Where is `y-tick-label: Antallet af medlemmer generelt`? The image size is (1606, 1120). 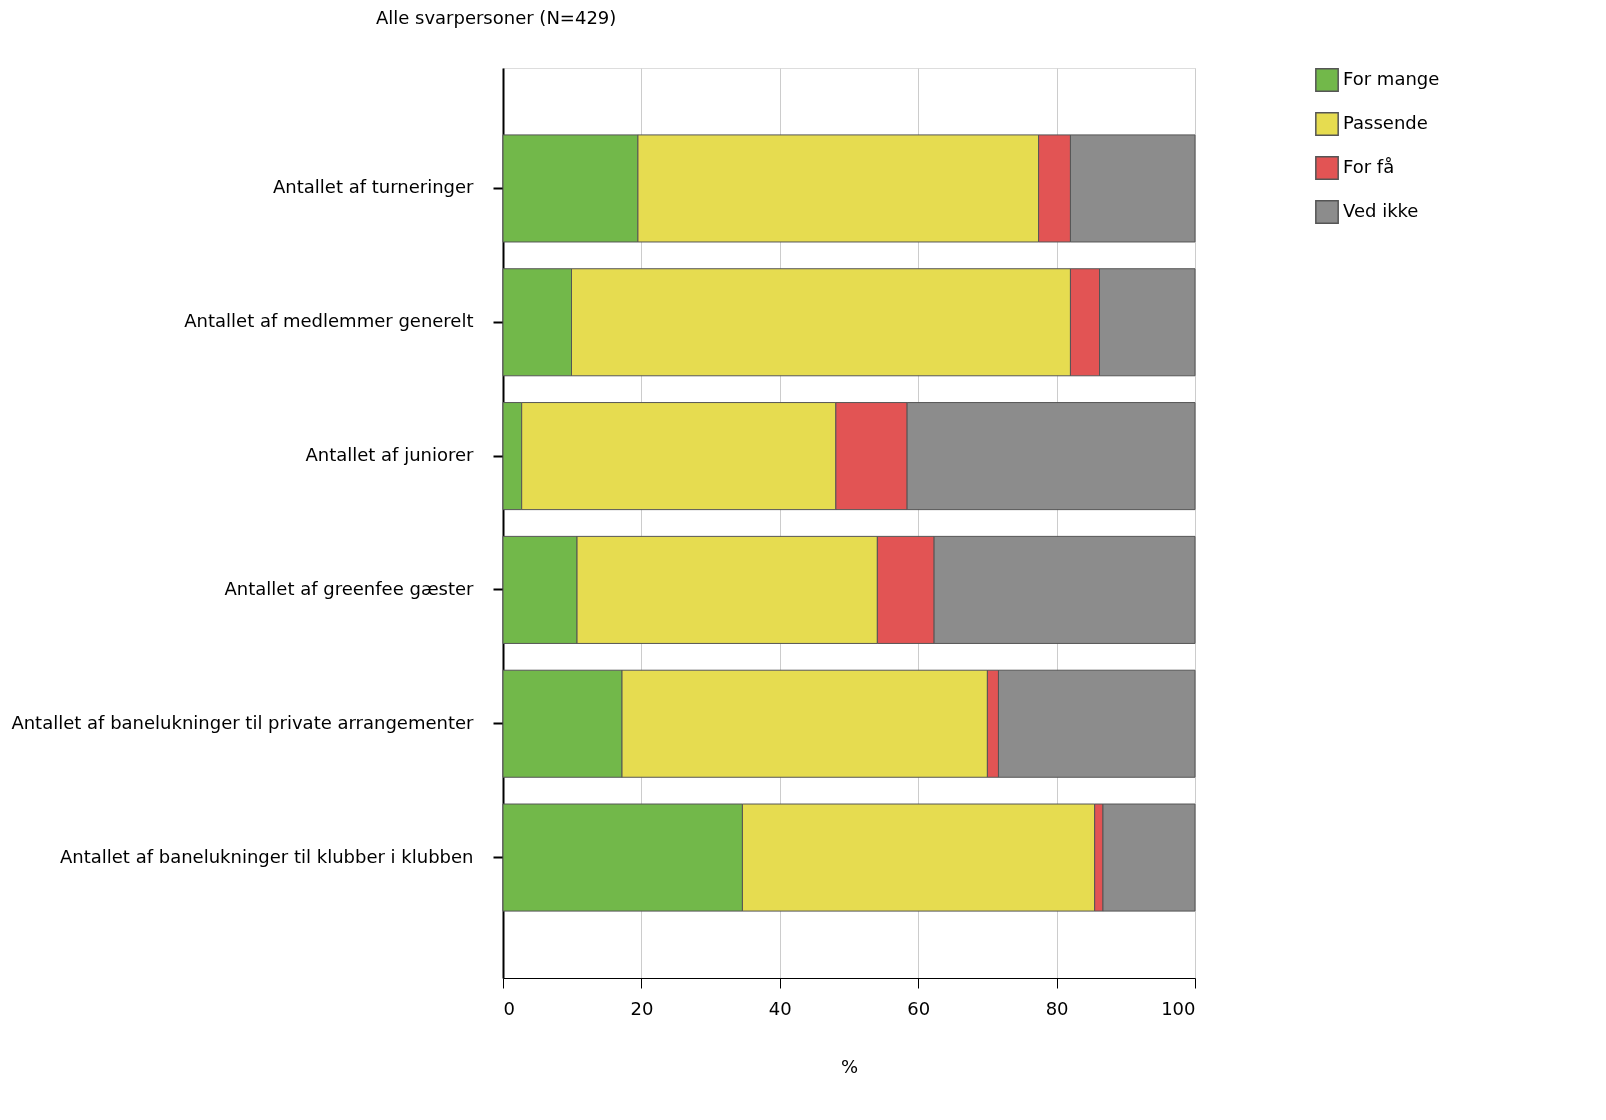 y-tick-label: Antallet af medlemmer generelt is located at coordinates (329, 321).